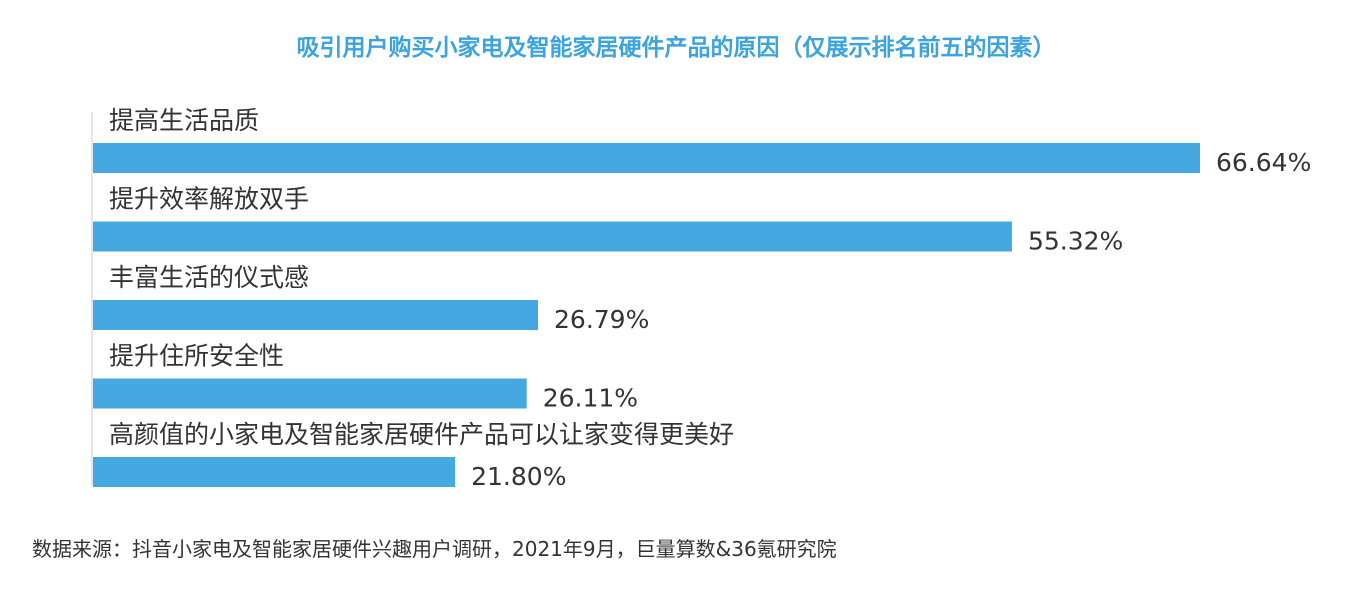 The image size is (1352, 610). Describe the element at coordinates (184, 120) in the screenshot. I see `category-label: 提高生活品质` at that location.